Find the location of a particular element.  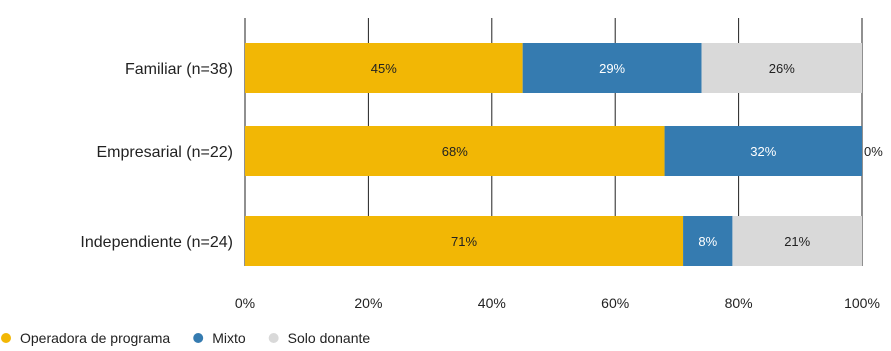

x-tick-label: 0% is located at coordinates (245, 303).